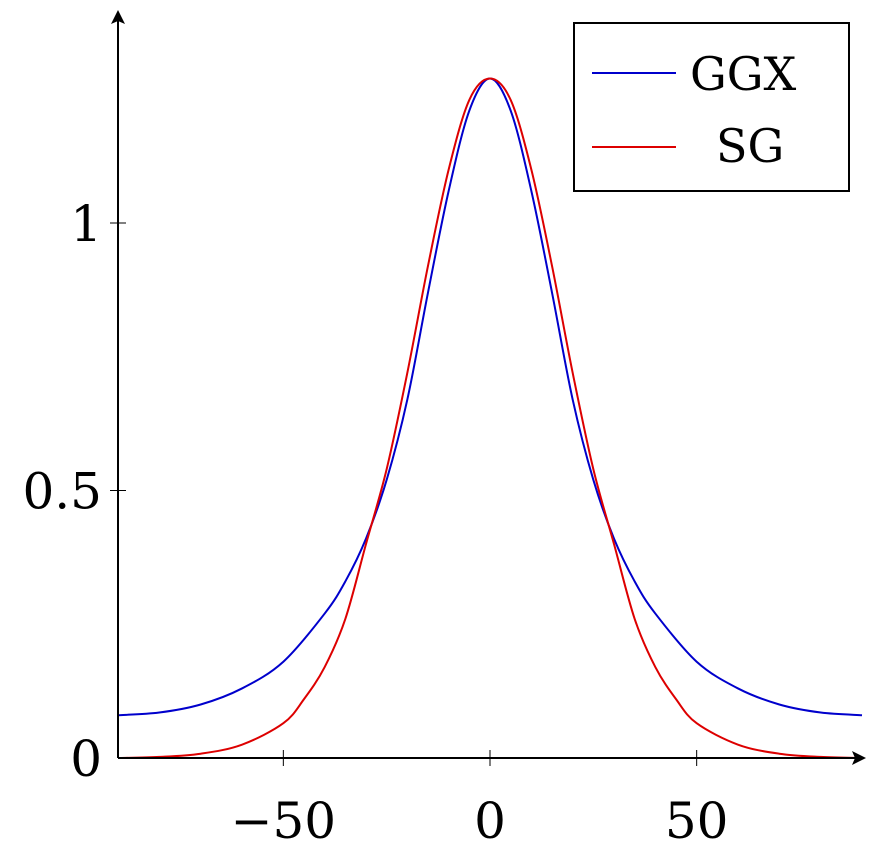  What do you see at coordinates (859, 758) in the screenshot?
I see `x-axis-arrow-icon` at bounding box center [859, 758].